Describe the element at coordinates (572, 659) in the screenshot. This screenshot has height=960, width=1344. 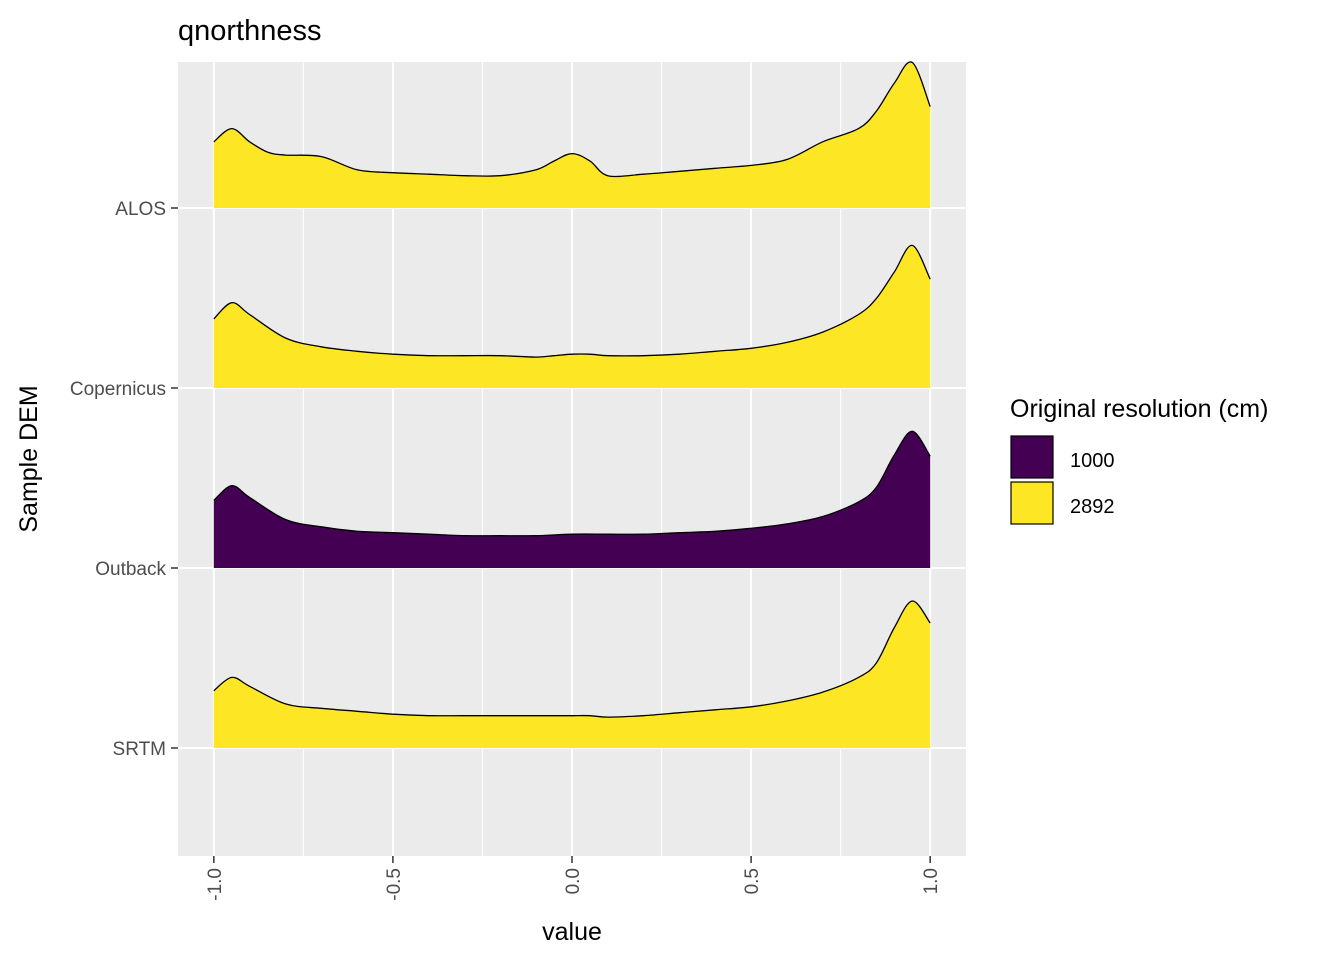
I see `ridge-outline-srtm` at that location.